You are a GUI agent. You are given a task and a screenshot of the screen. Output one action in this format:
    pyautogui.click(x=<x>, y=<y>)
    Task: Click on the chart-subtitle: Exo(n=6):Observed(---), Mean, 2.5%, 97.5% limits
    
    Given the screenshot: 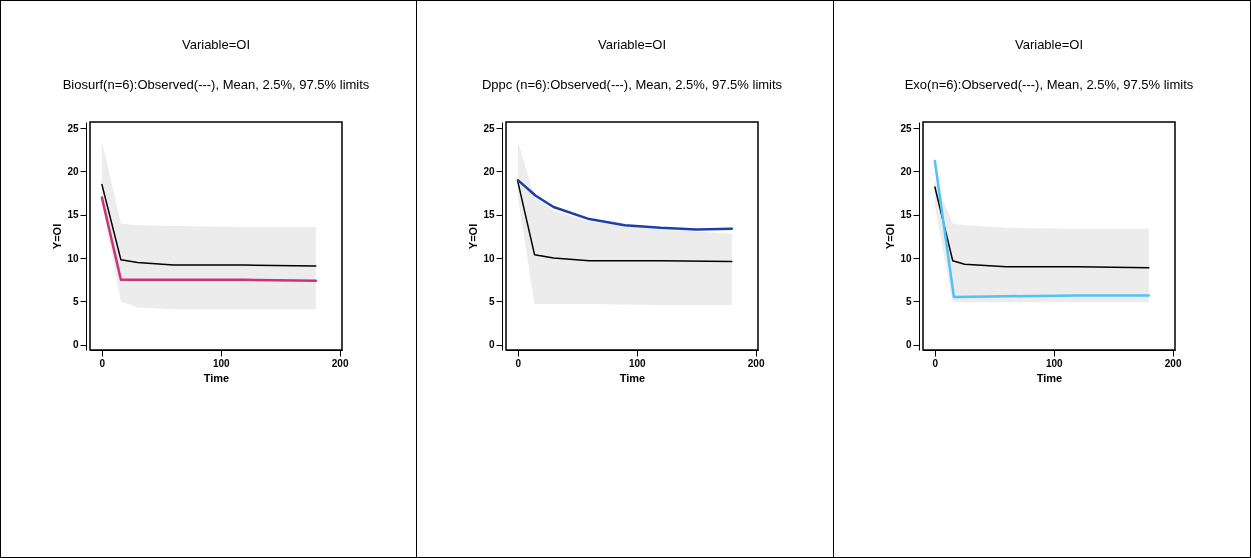 What is the action you would take?
    pyautogui.click(x=1049, y=84)
    